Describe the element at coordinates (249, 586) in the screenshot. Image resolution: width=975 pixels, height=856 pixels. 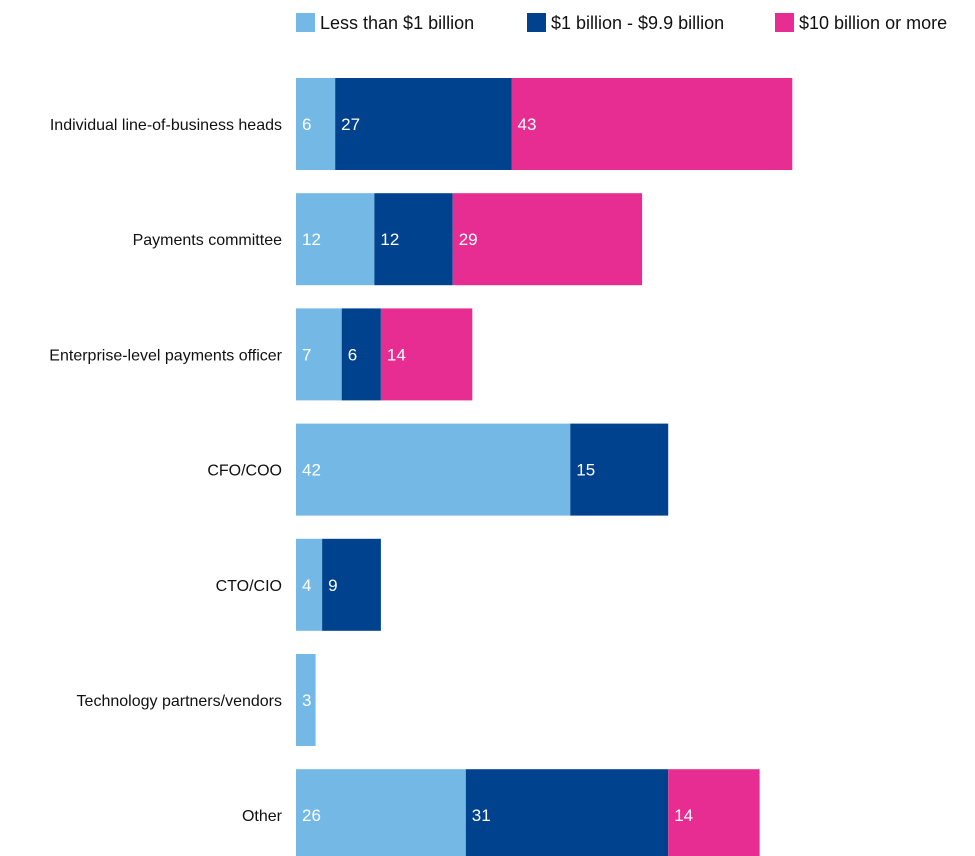
I see `category-label-cto-cio: CTO/CIO` at that location.